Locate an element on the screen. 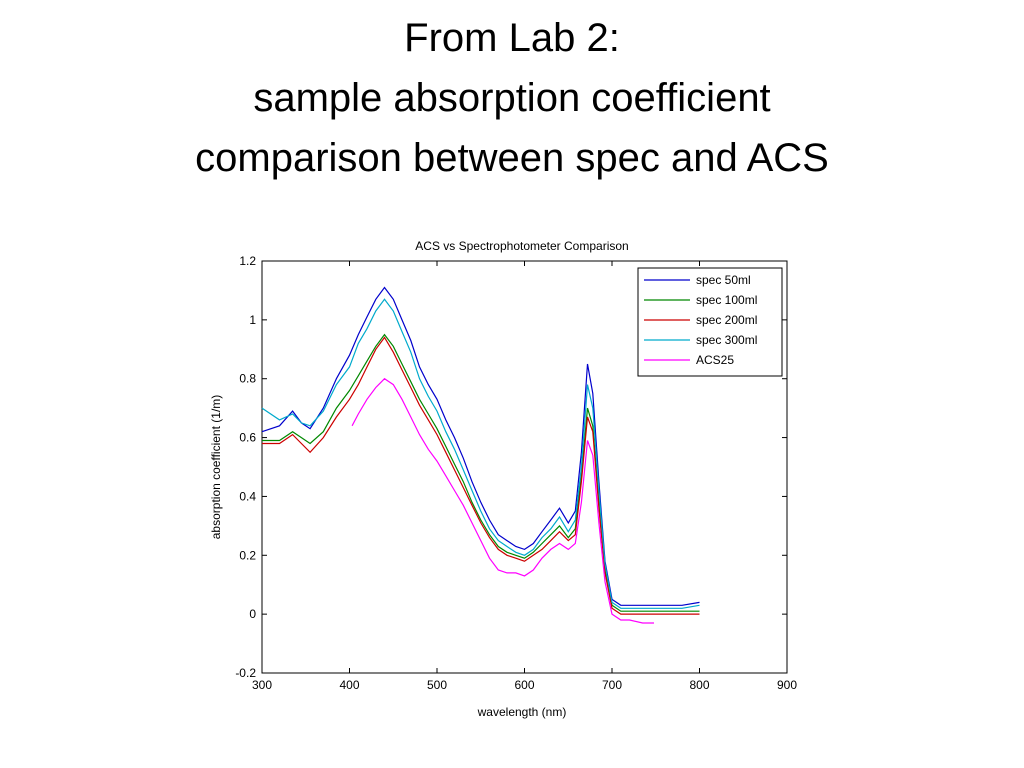 This screenshot has height=768, width=1024. y-tick-label: -0.2 is located at coordinates (245, 673).